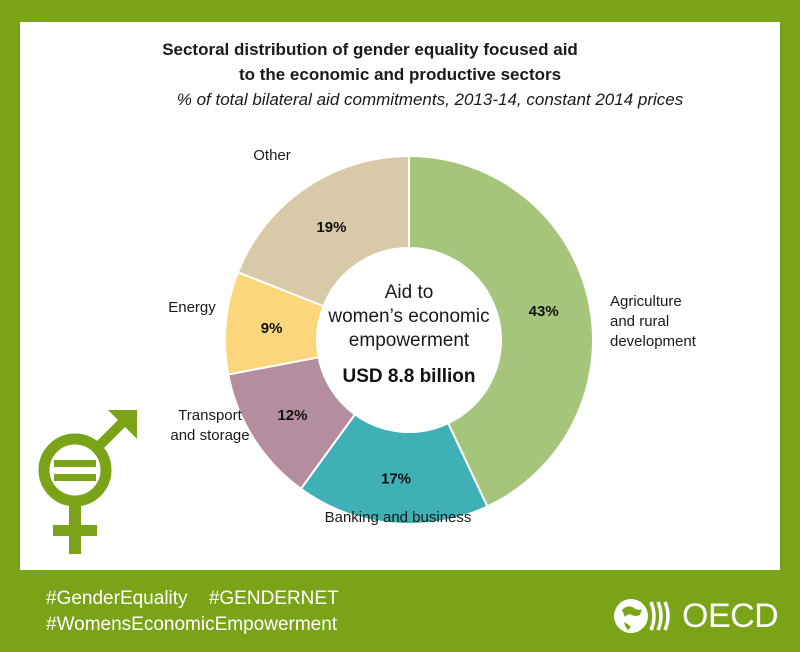  Describe the element at coordinates (117, 598) in the screenshot. I see `hashtag-gender-equality: #GenderEquality` at that location.